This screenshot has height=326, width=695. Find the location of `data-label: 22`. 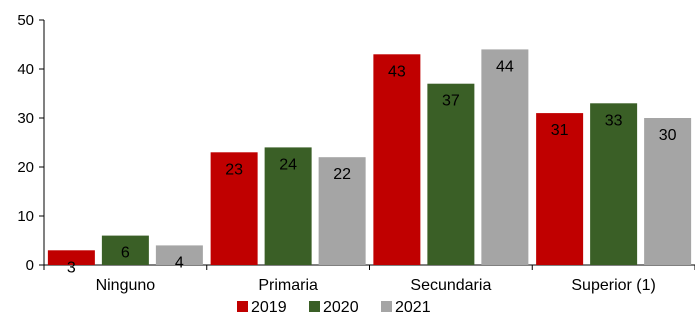

data-label: 22 is located at coordinates (342, 174).